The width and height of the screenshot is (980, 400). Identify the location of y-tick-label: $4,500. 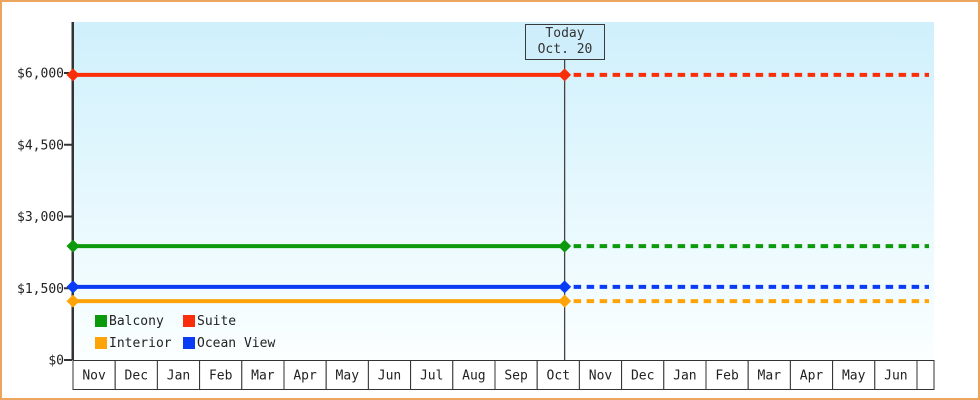
(40, 145).